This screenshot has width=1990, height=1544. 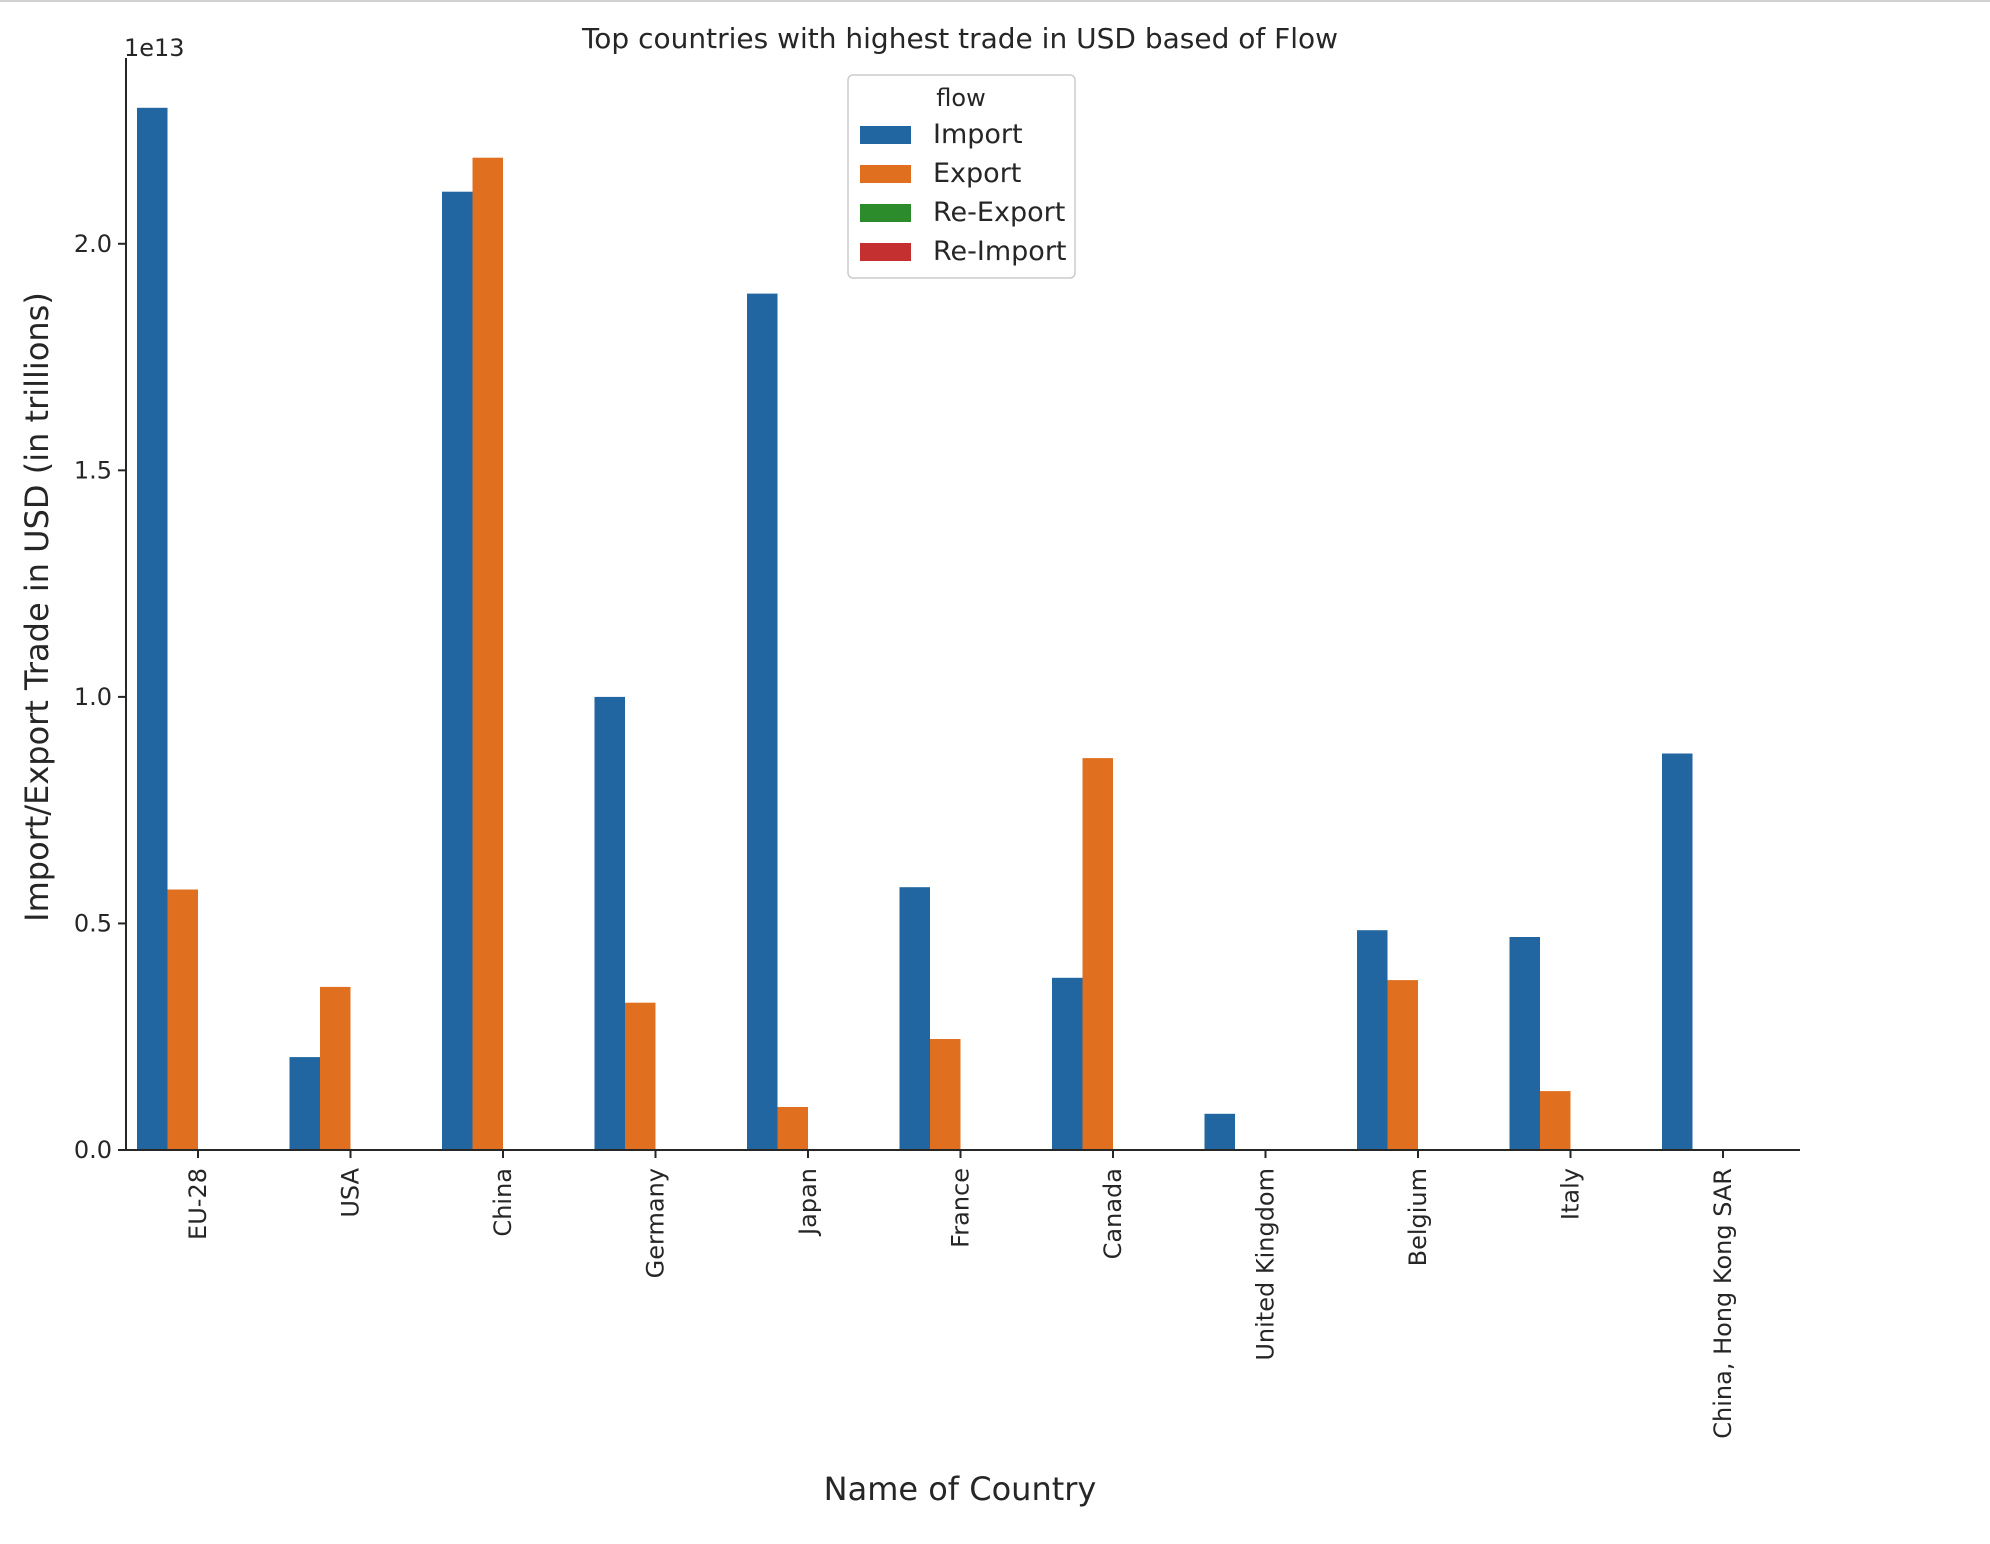 What do you see at coordinates (999, 212) in the screenshot?
I see `legend-label-re-export: Re-Export` at bounding box center [999, 212].